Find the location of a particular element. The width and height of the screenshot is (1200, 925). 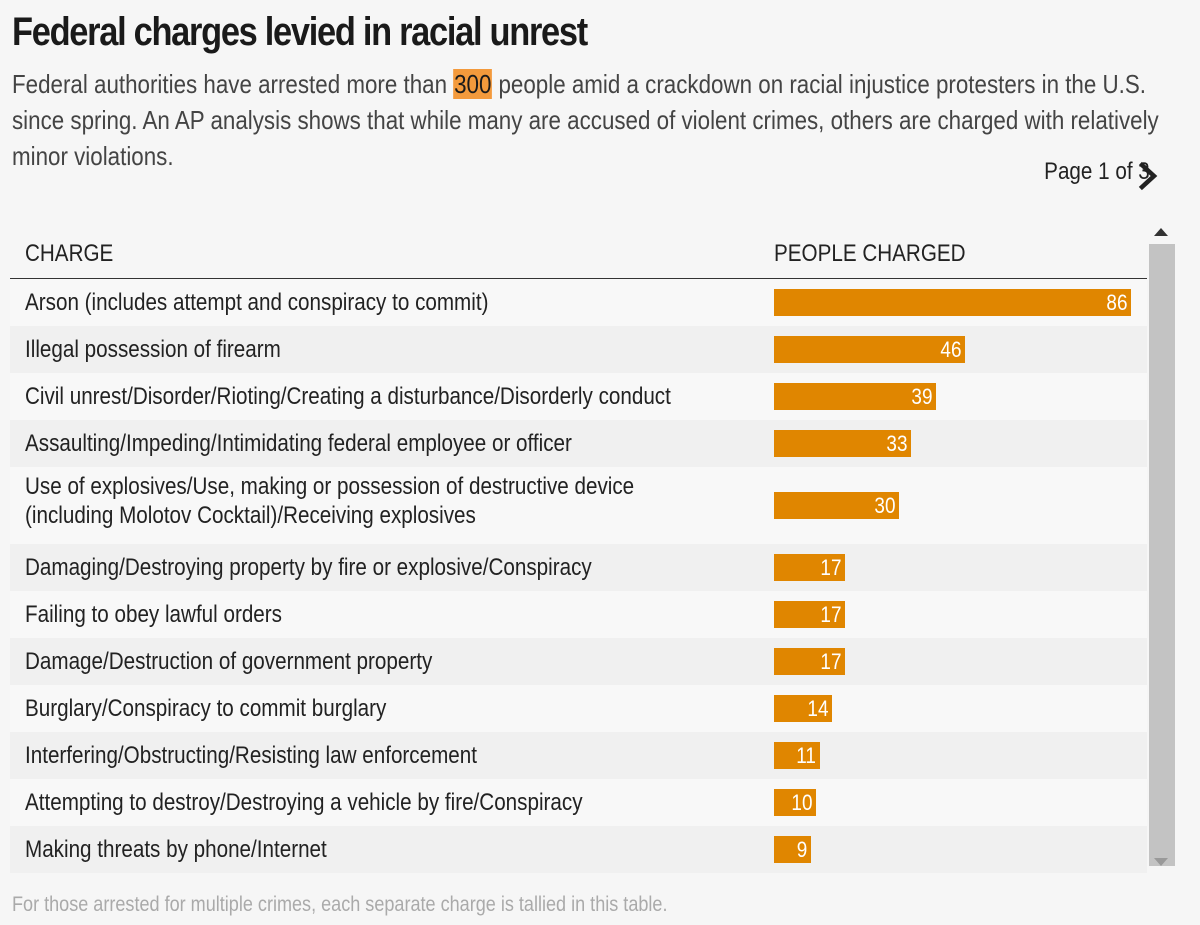

bar: 10 is located at coordinates (795, 802).